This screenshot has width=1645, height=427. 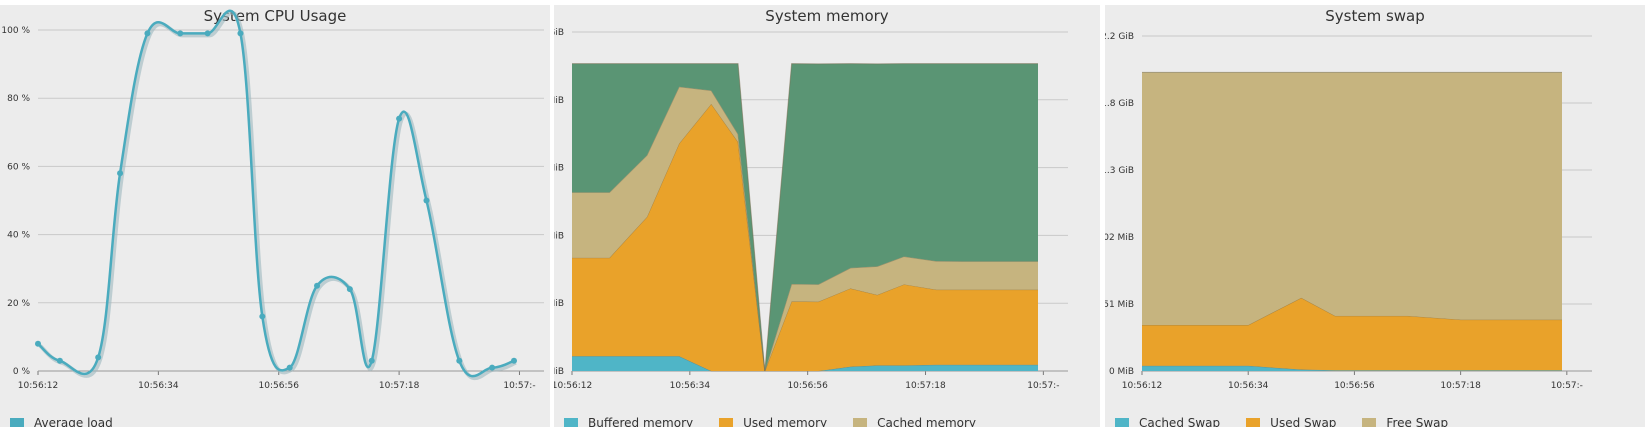 I want to click on y-tick-label: 219 MiB, so click(x=559, y=304).